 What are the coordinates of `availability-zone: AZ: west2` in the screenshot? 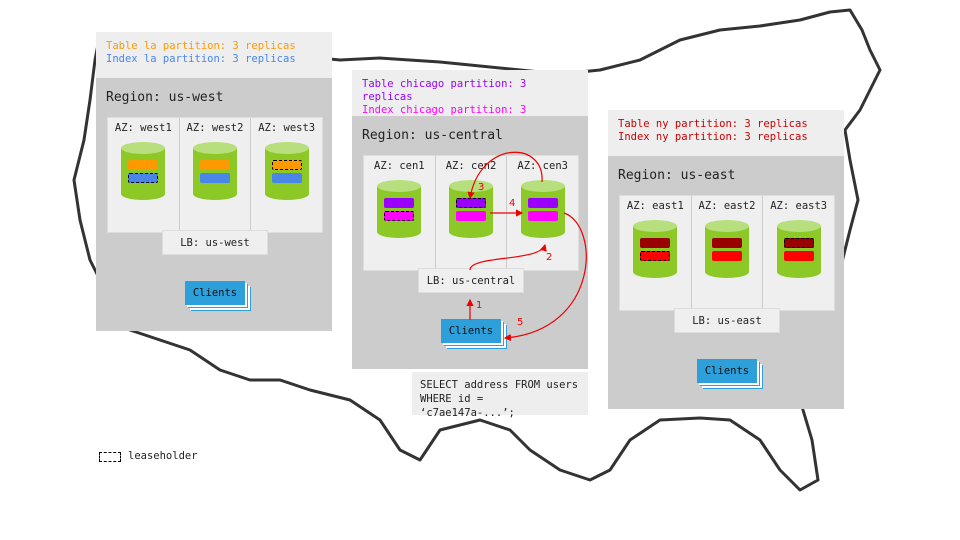 It's located at (216, 175).